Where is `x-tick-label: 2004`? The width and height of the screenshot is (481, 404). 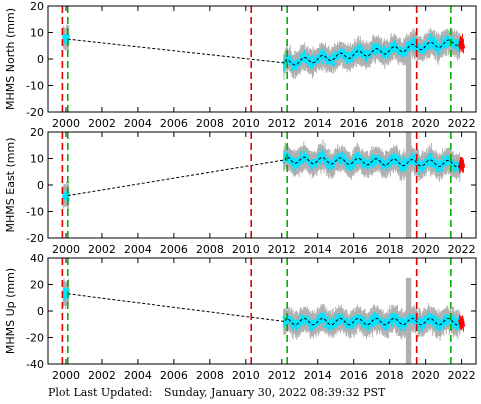
x-tick-label: 2004 is located at coordinates (138, 123).